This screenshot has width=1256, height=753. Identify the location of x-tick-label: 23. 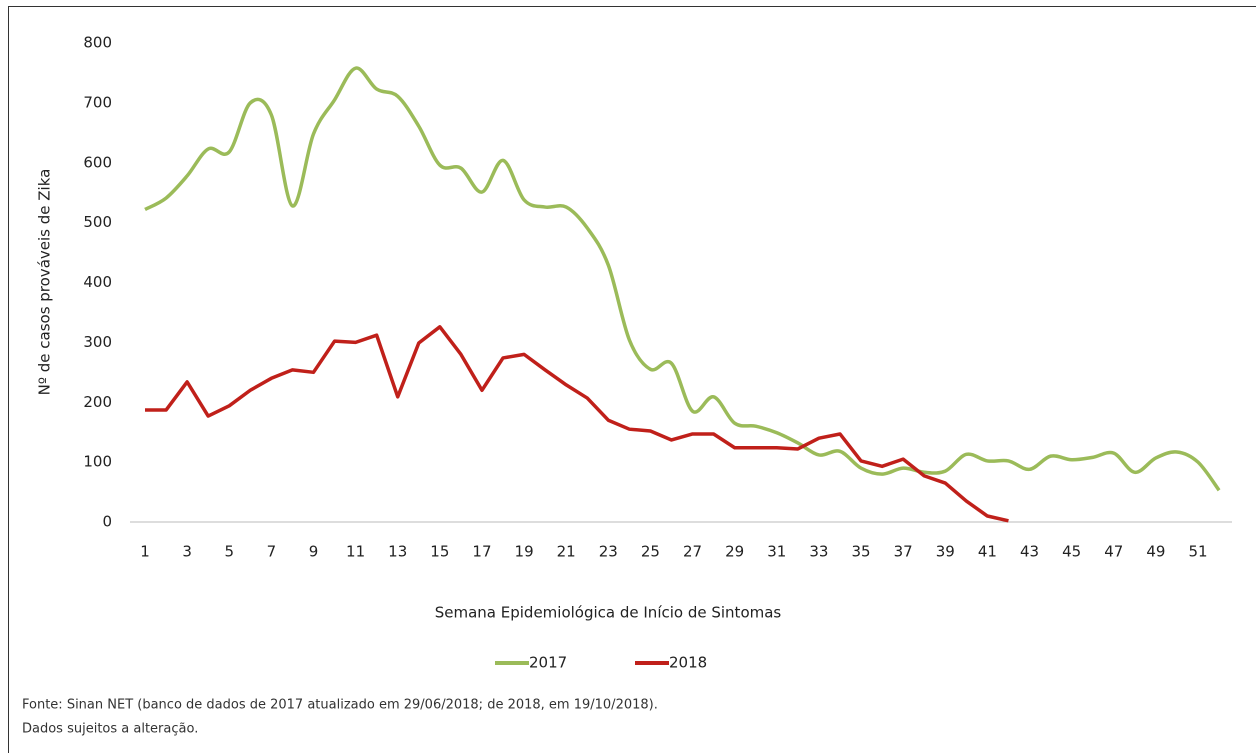
(608, 552).